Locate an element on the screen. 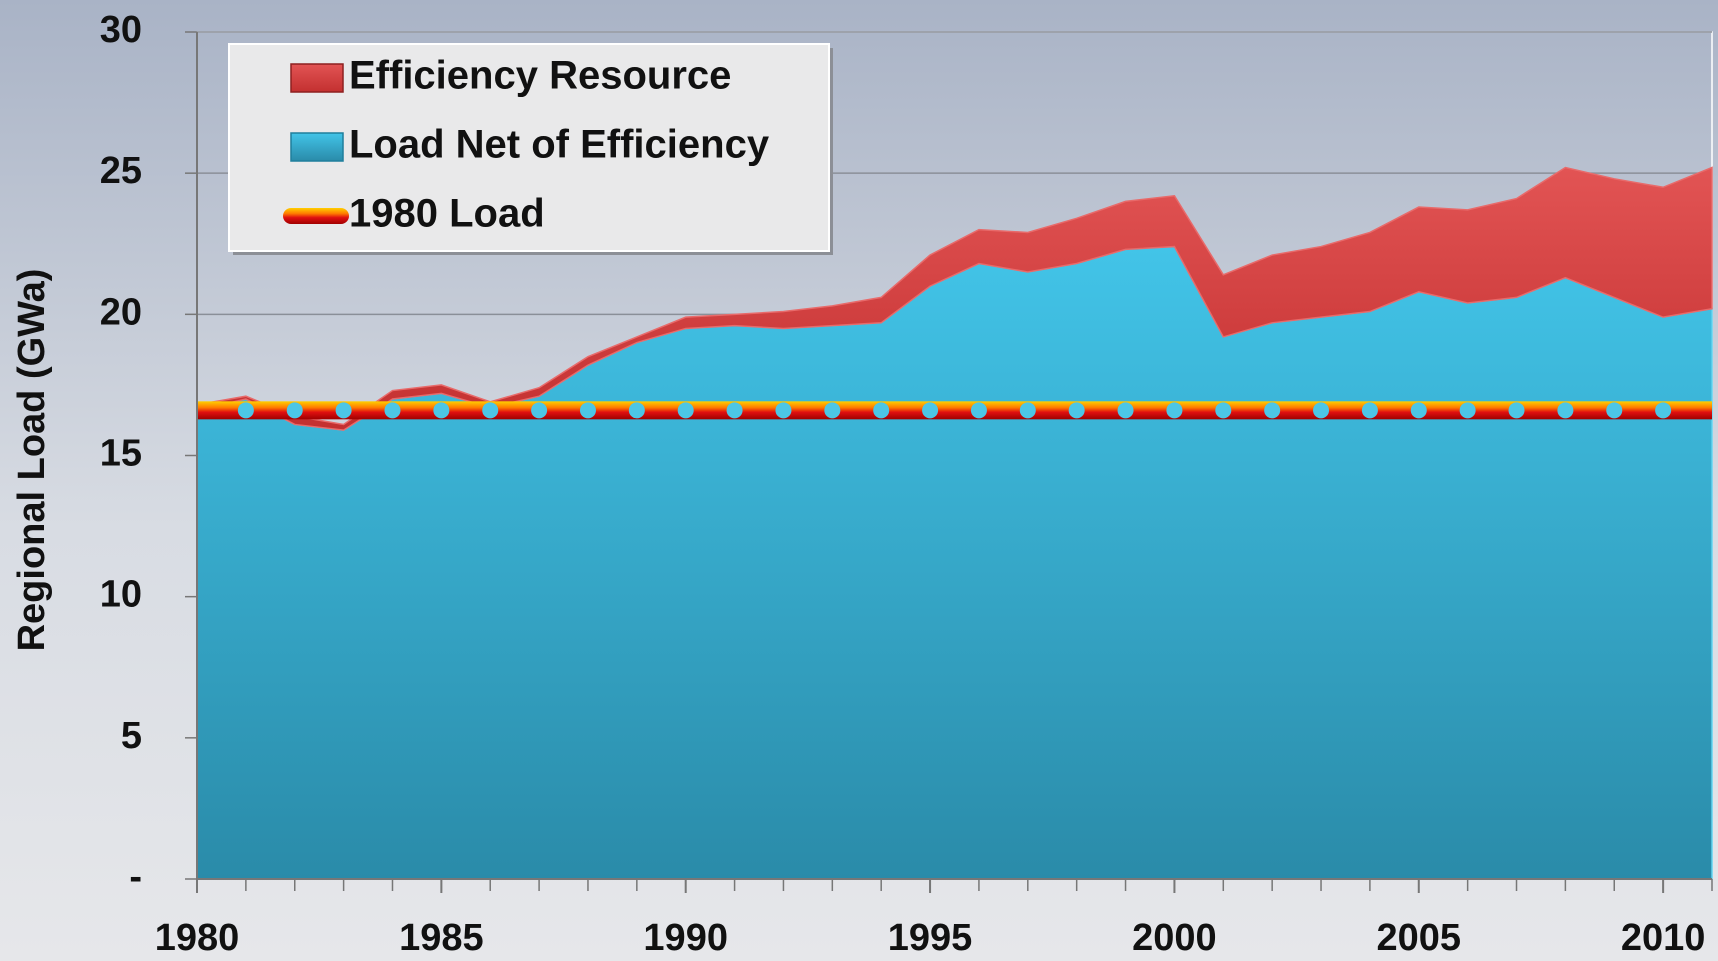 The width and height of the screenshot is (1718, 961). x-tick-label: 2000 is located at coordinates (1174, 938).